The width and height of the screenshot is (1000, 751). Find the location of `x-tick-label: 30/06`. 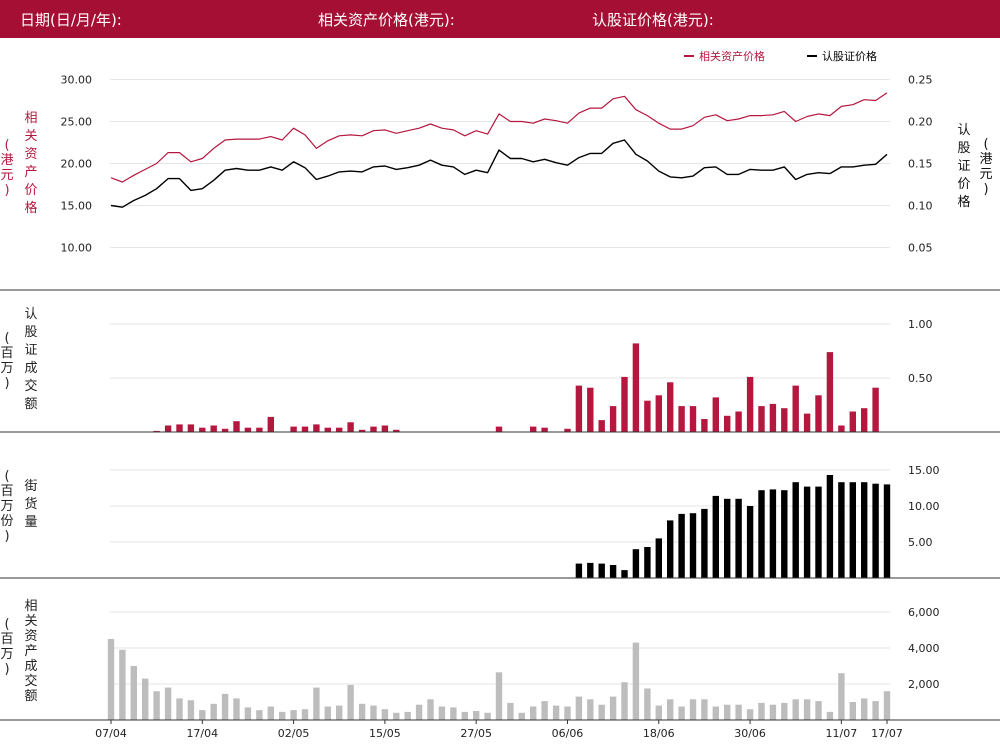

x-tick-label: 30/06 is located at coordinates (750, 733).